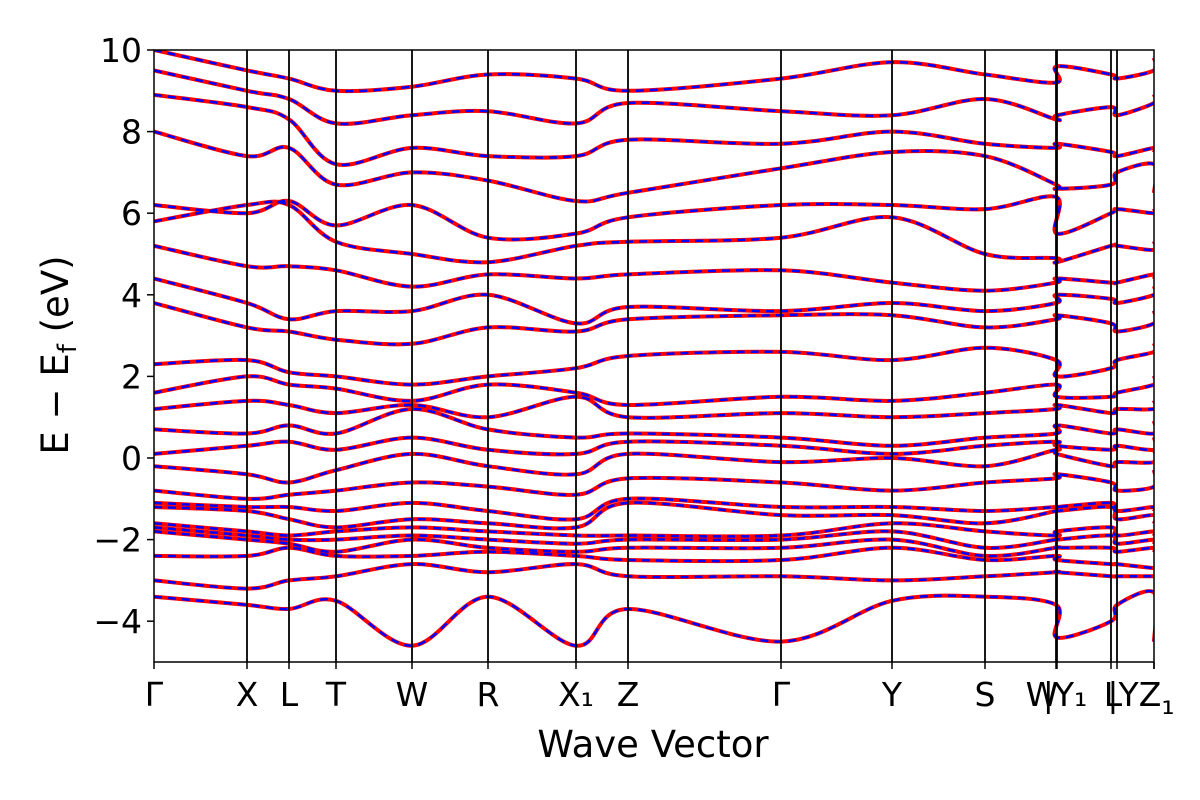 The image size is (1200, 800). I want to click on y-axis-label: E − Ef (eV), so click(58, 354).